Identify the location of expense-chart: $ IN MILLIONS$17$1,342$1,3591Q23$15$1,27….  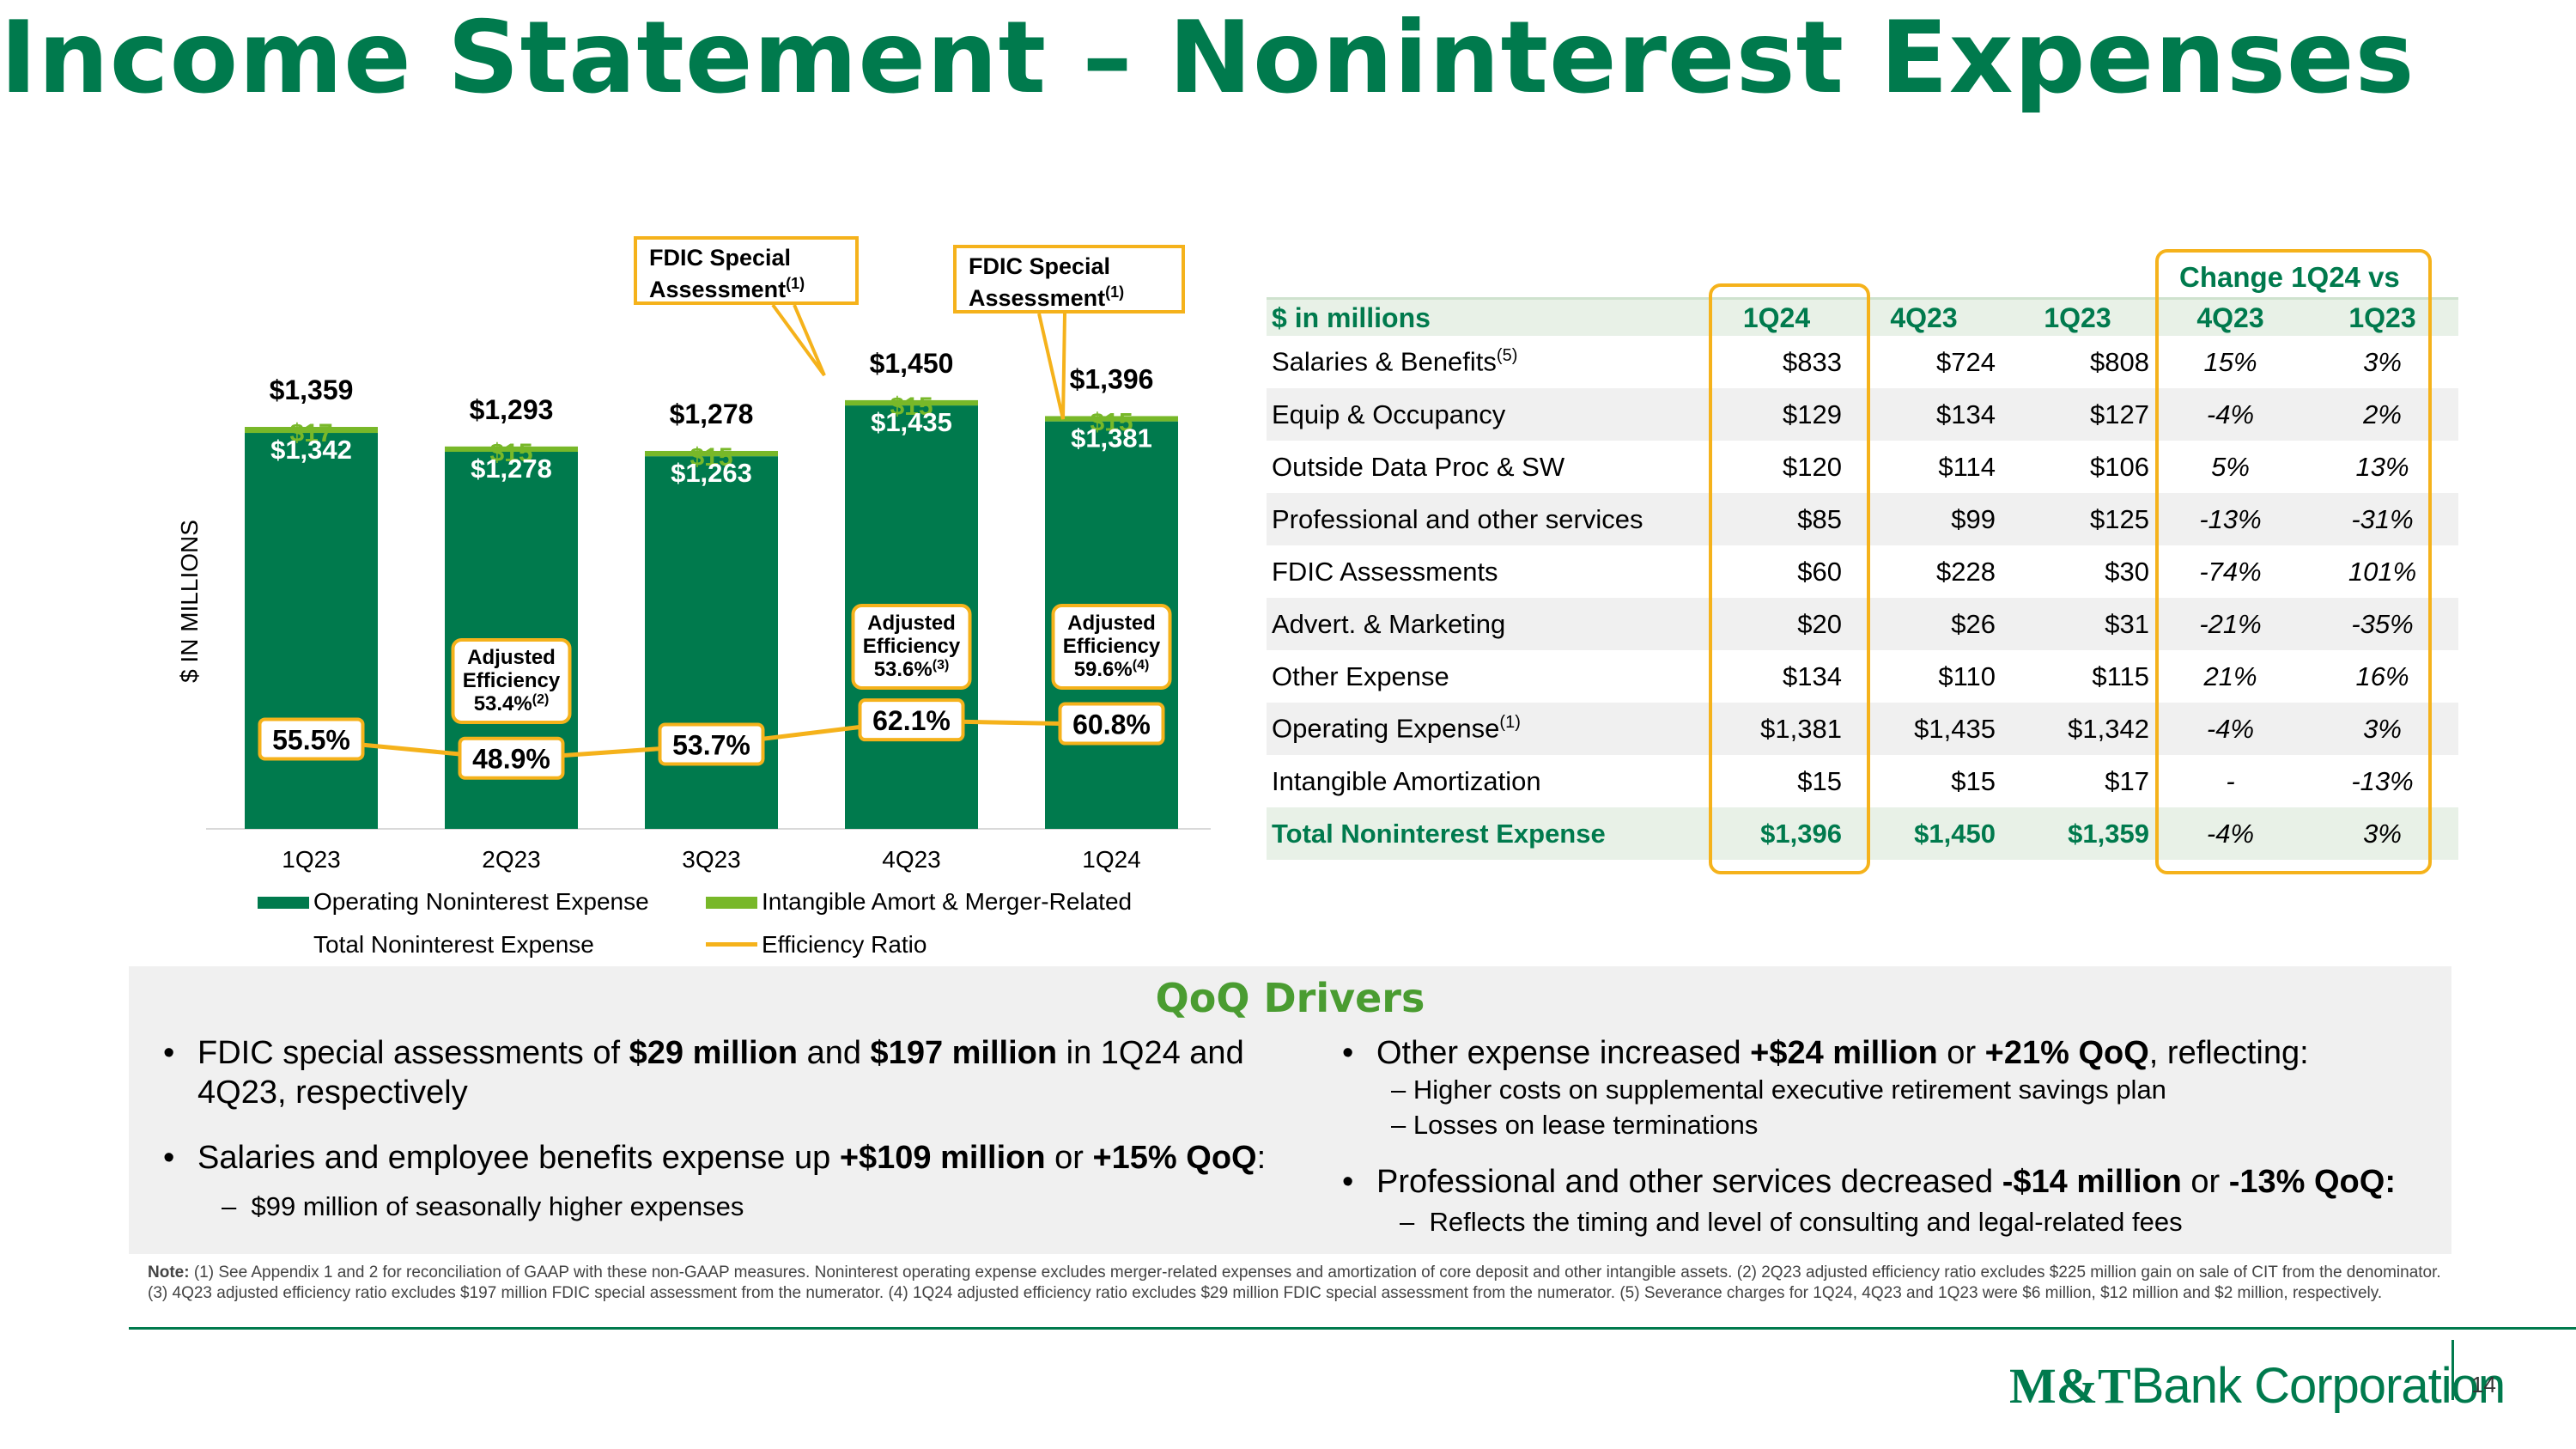
(693, 610).